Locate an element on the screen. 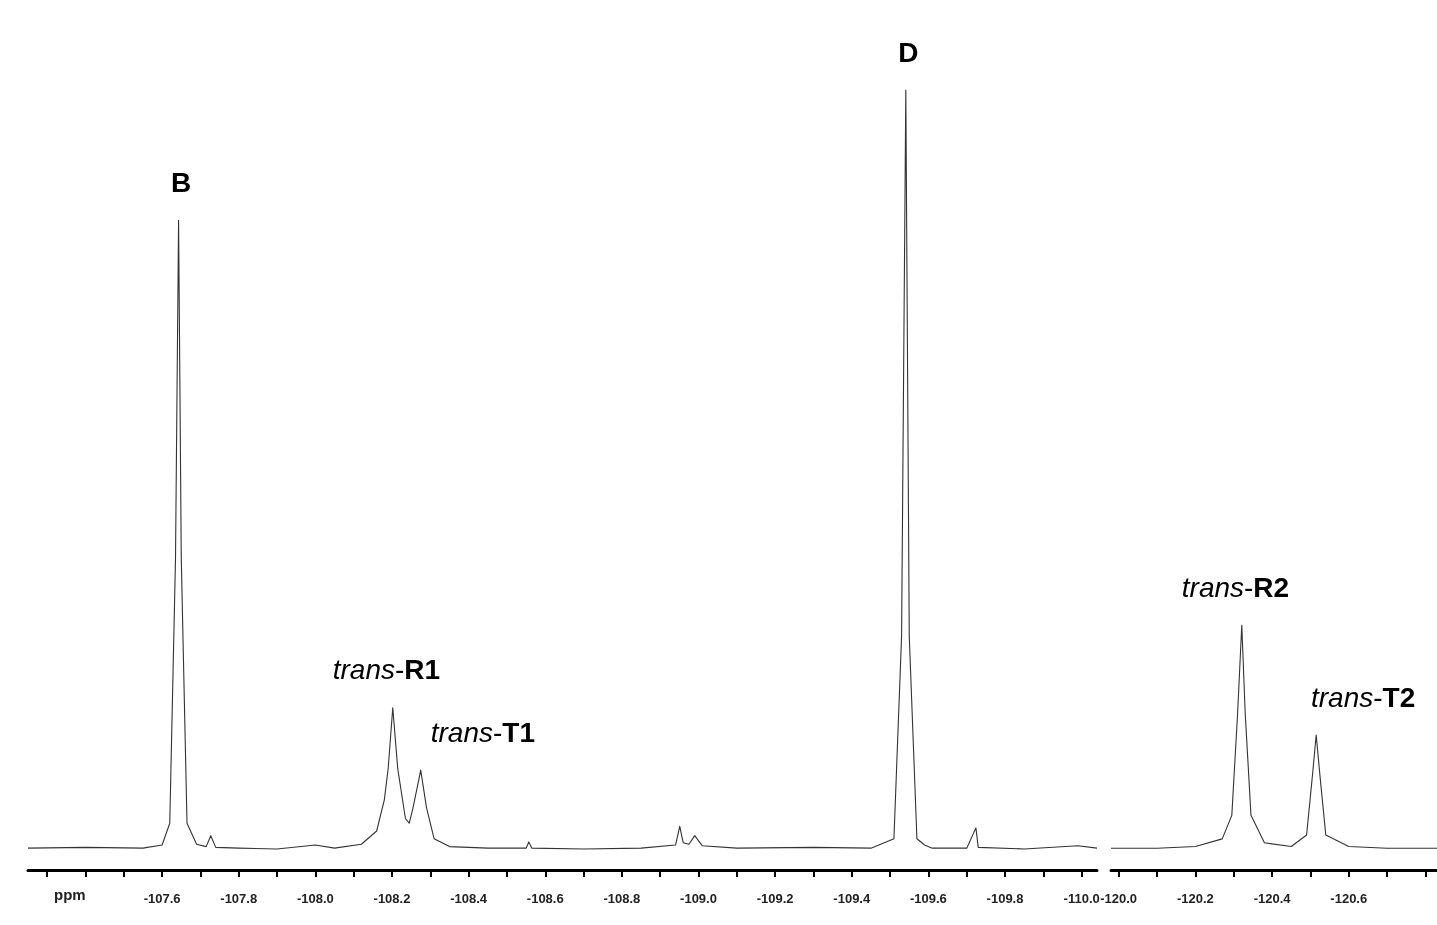 The height and width of the screenshot is (925, 1437). x-tick-label: -109.2 is located at coordinates (775, 898).